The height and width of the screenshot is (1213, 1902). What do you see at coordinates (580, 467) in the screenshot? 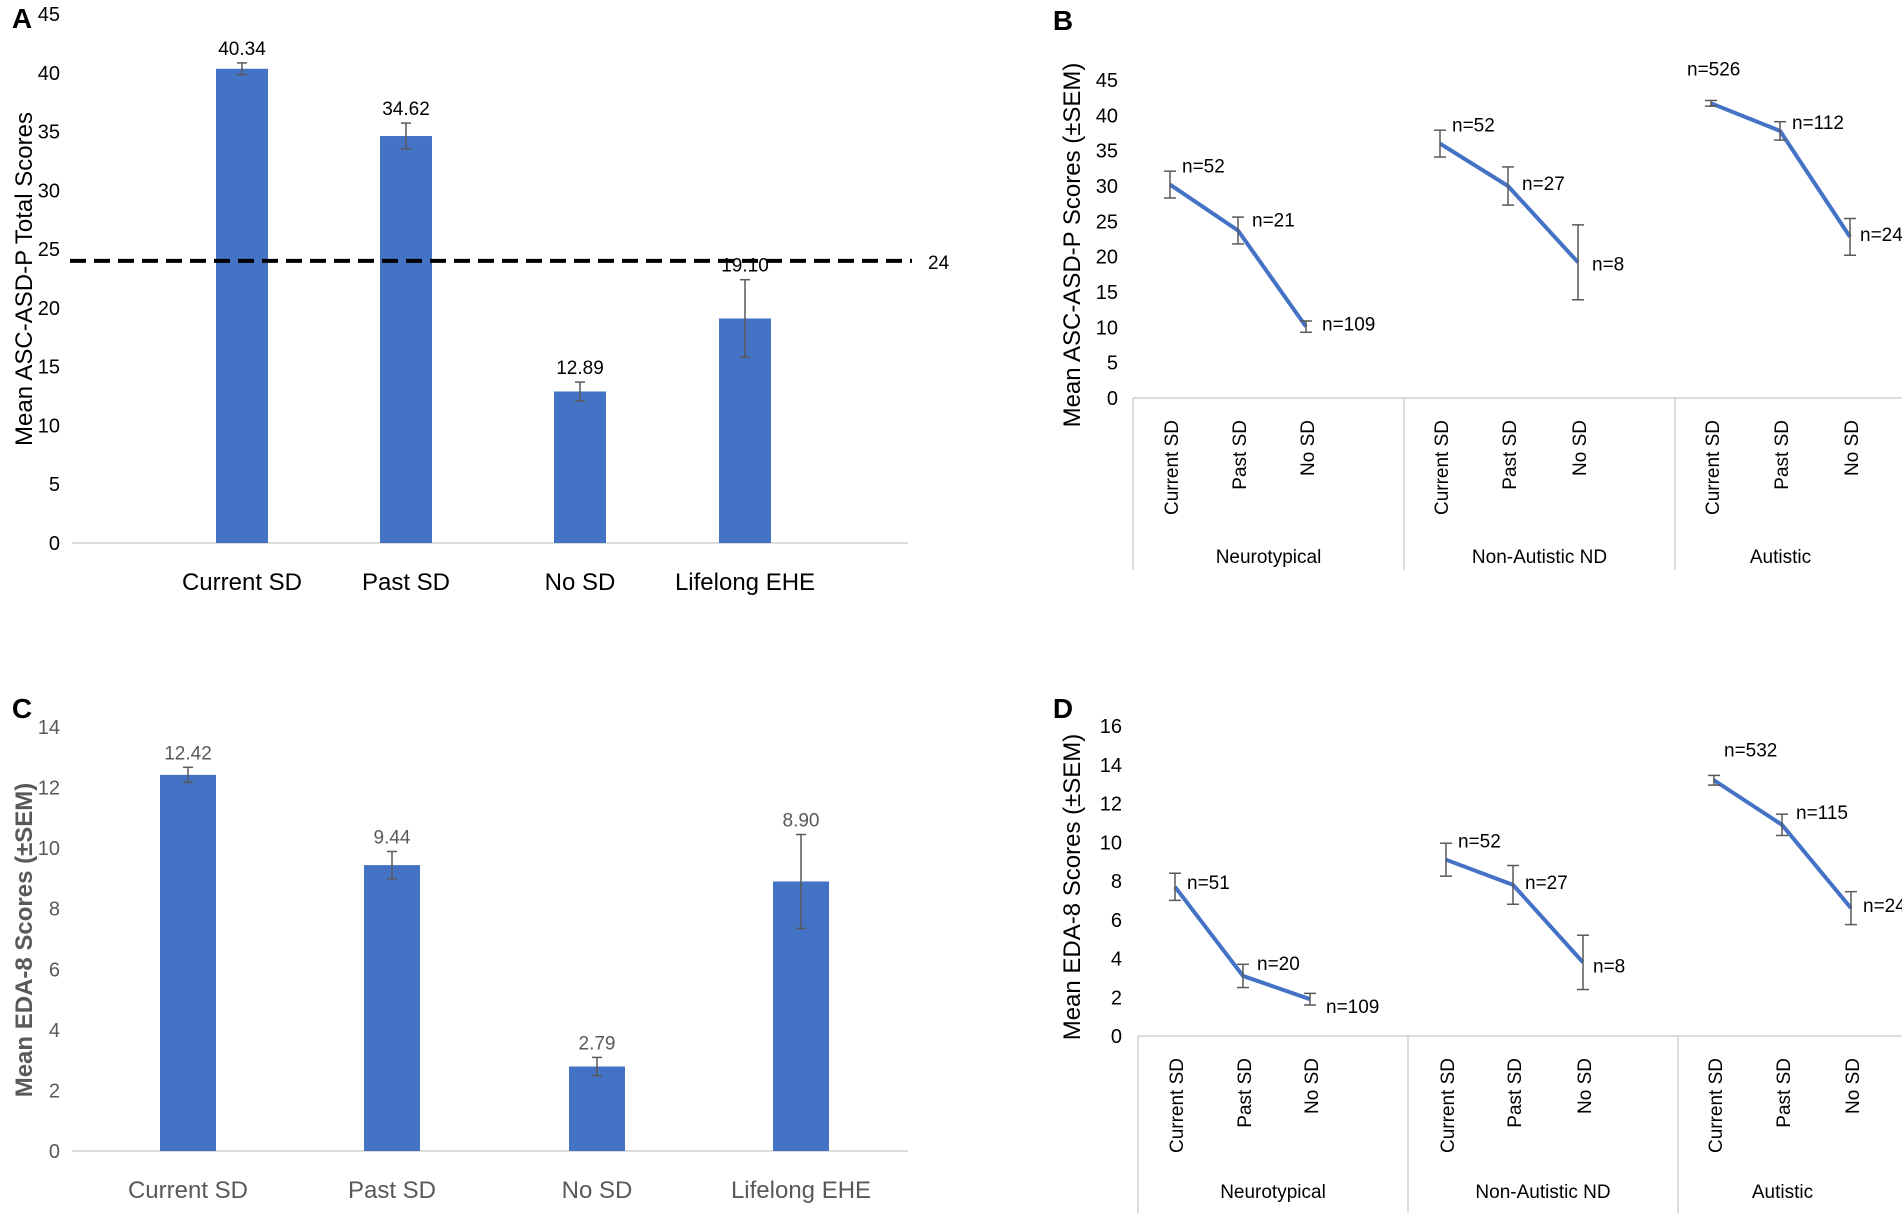
I see `bar-no-sd` at bounding box center [580, 467].